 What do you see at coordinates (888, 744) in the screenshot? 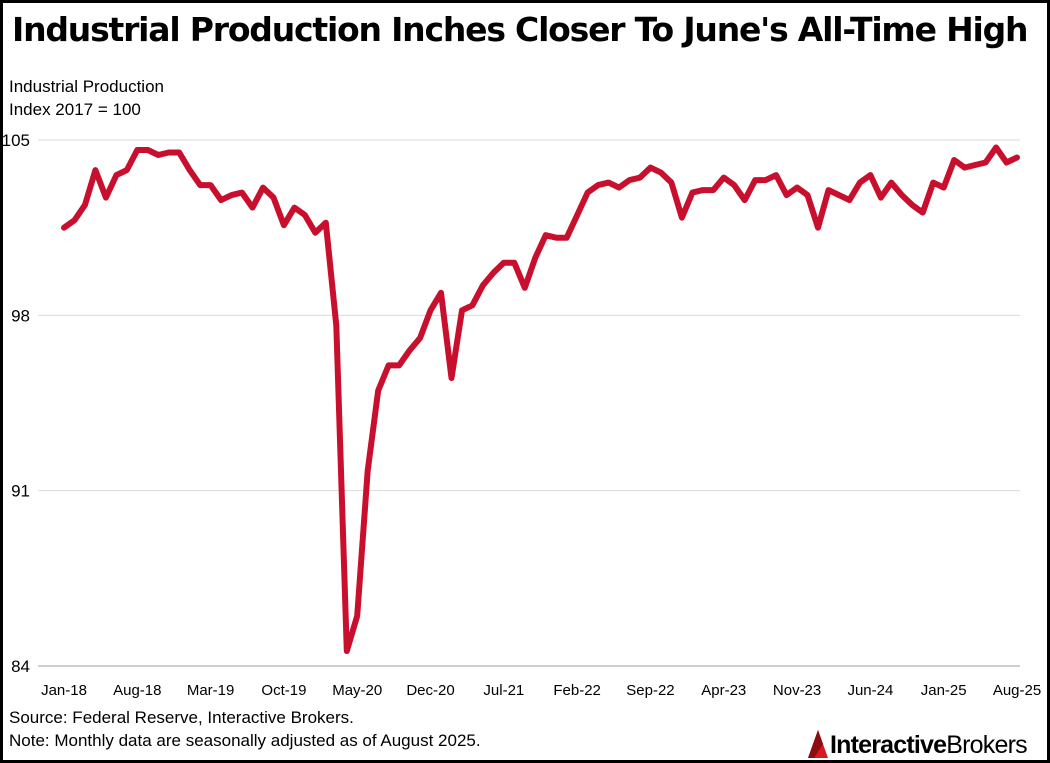
I see `brand-name-part1: Interactive` at bounding box center [888, 744].